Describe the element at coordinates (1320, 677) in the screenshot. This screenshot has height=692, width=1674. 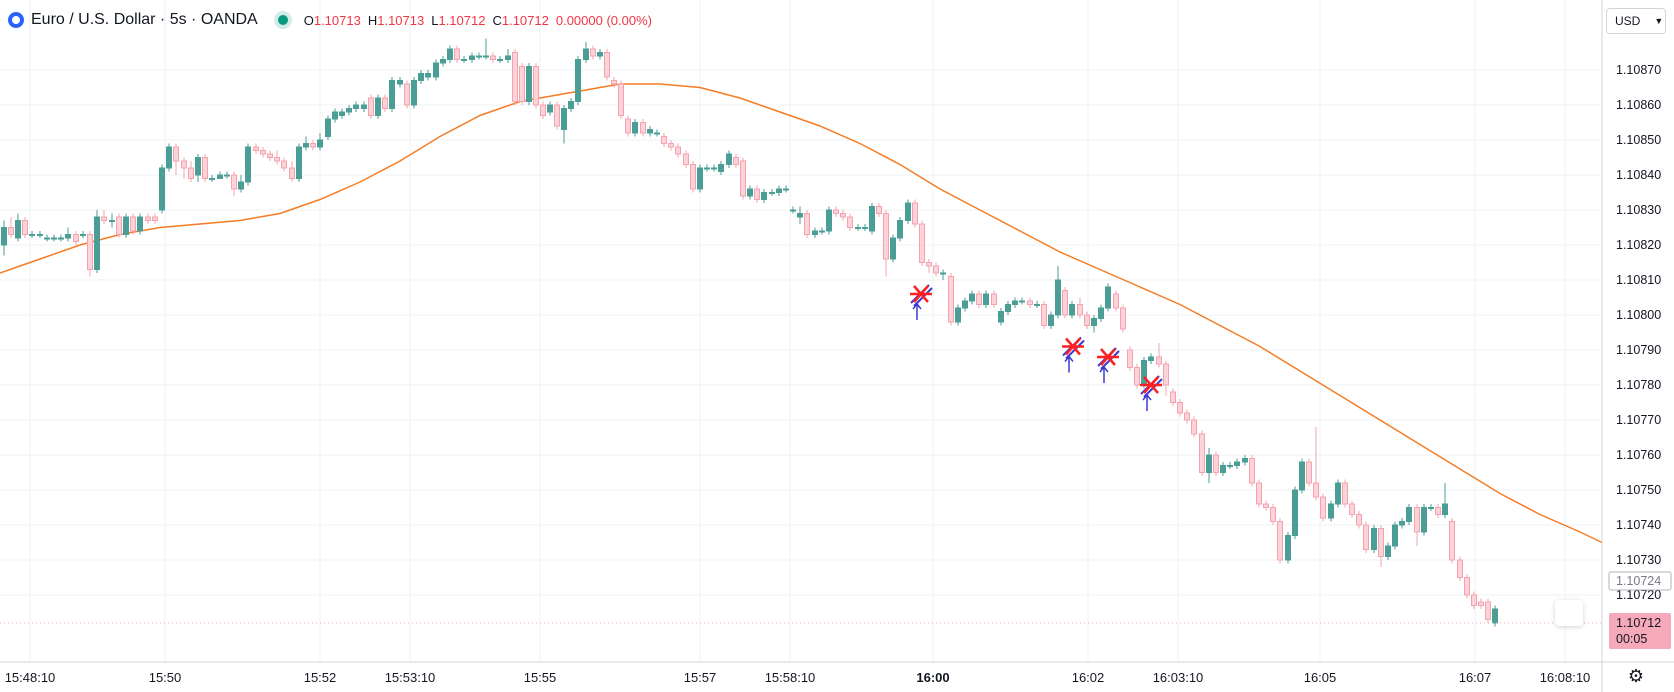
I see `time-tick-label: 16:05` at that location.